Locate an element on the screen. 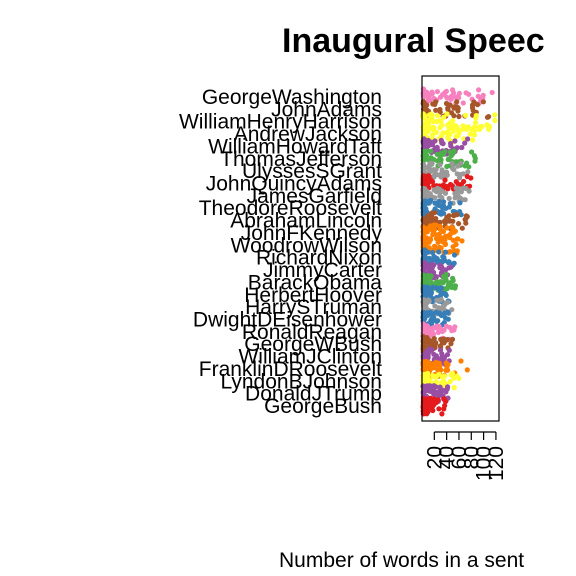 The width and height of the screenshot is (576, 576). plot-frame is located at coordinates (460, 248).